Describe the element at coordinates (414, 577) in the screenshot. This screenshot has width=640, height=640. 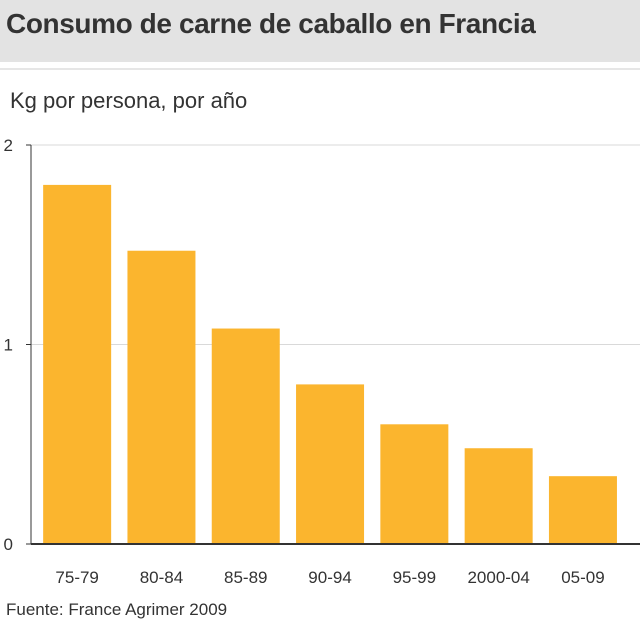
I see `x-tick-label: 95-99` at that location.